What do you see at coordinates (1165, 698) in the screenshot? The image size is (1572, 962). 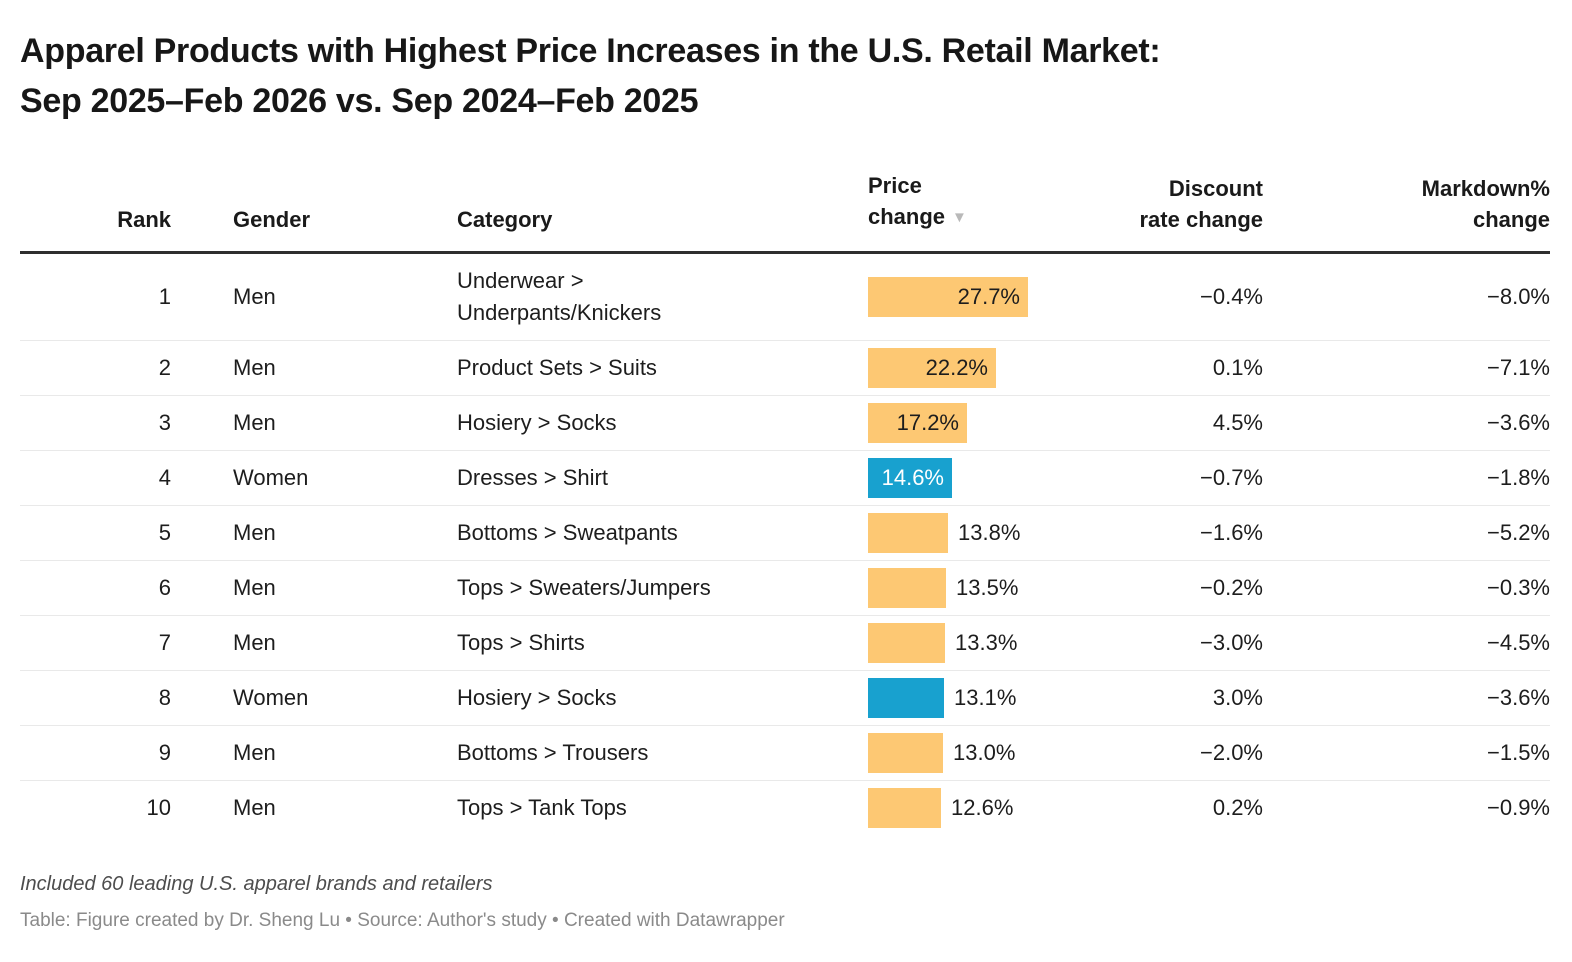 I see `discount-rate-change-cell: 3.0%` at bounding box center [1165, 698].